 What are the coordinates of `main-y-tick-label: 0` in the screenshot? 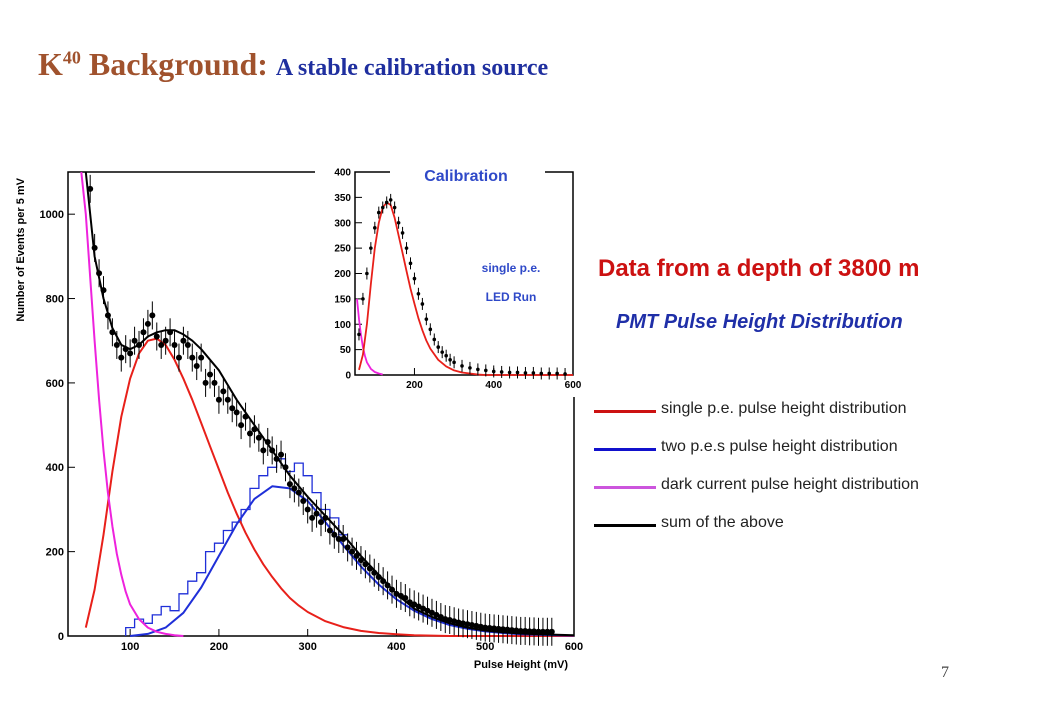 It's located at (61, 637).